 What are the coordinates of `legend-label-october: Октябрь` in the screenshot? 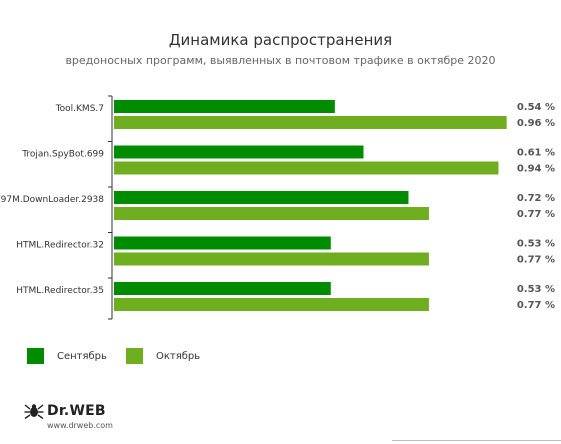 It's located at (178, 356).